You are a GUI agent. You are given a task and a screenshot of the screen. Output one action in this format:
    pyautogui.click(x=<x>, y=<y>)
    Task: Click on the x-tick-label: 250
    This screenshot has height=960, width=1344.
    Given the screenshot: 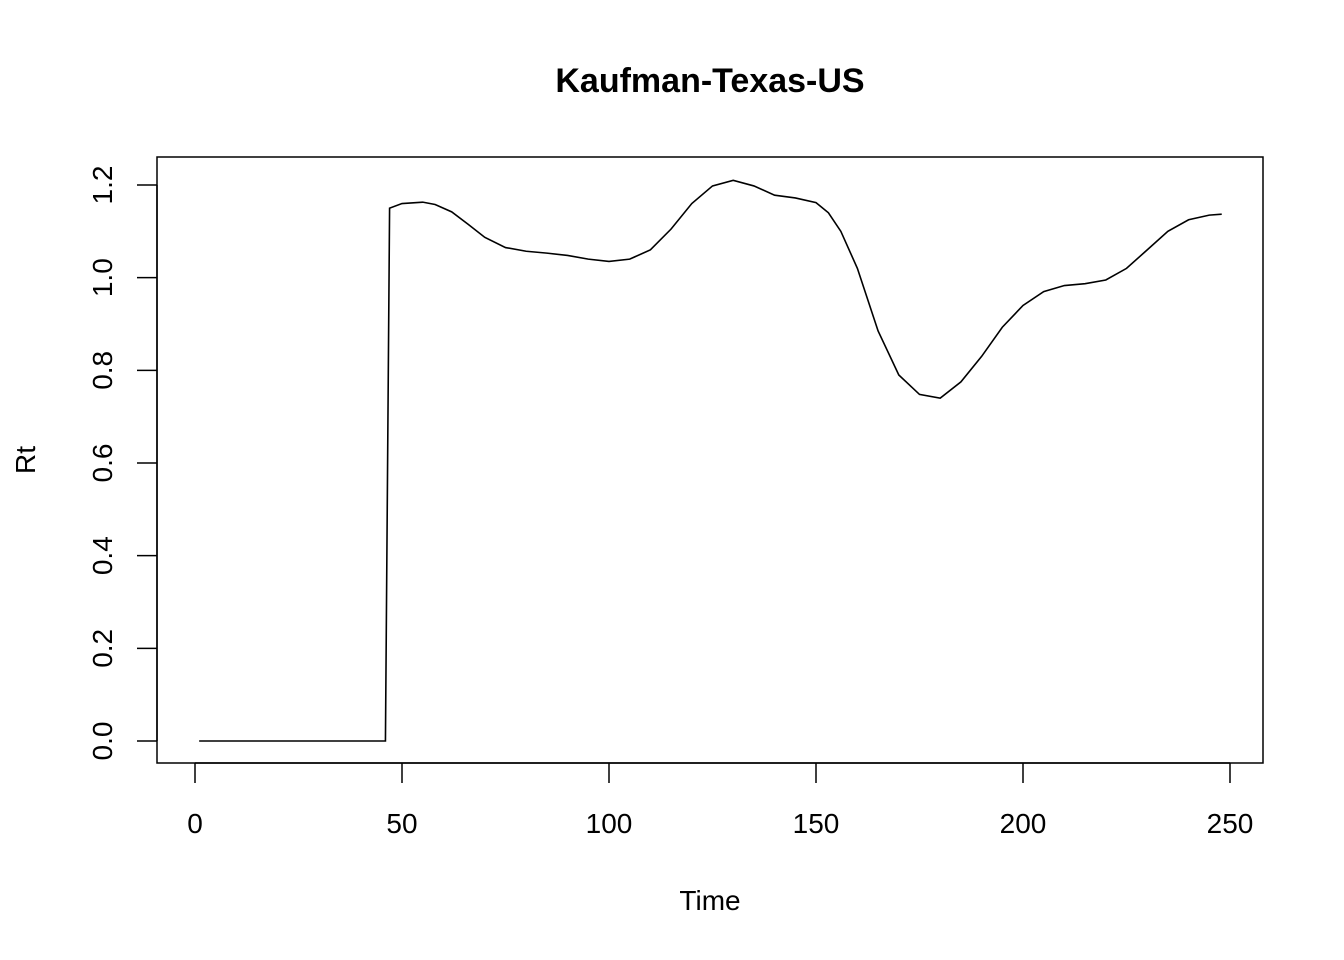 What is the action you would take?
    pyautogui.click(x=1230, y=823)
    